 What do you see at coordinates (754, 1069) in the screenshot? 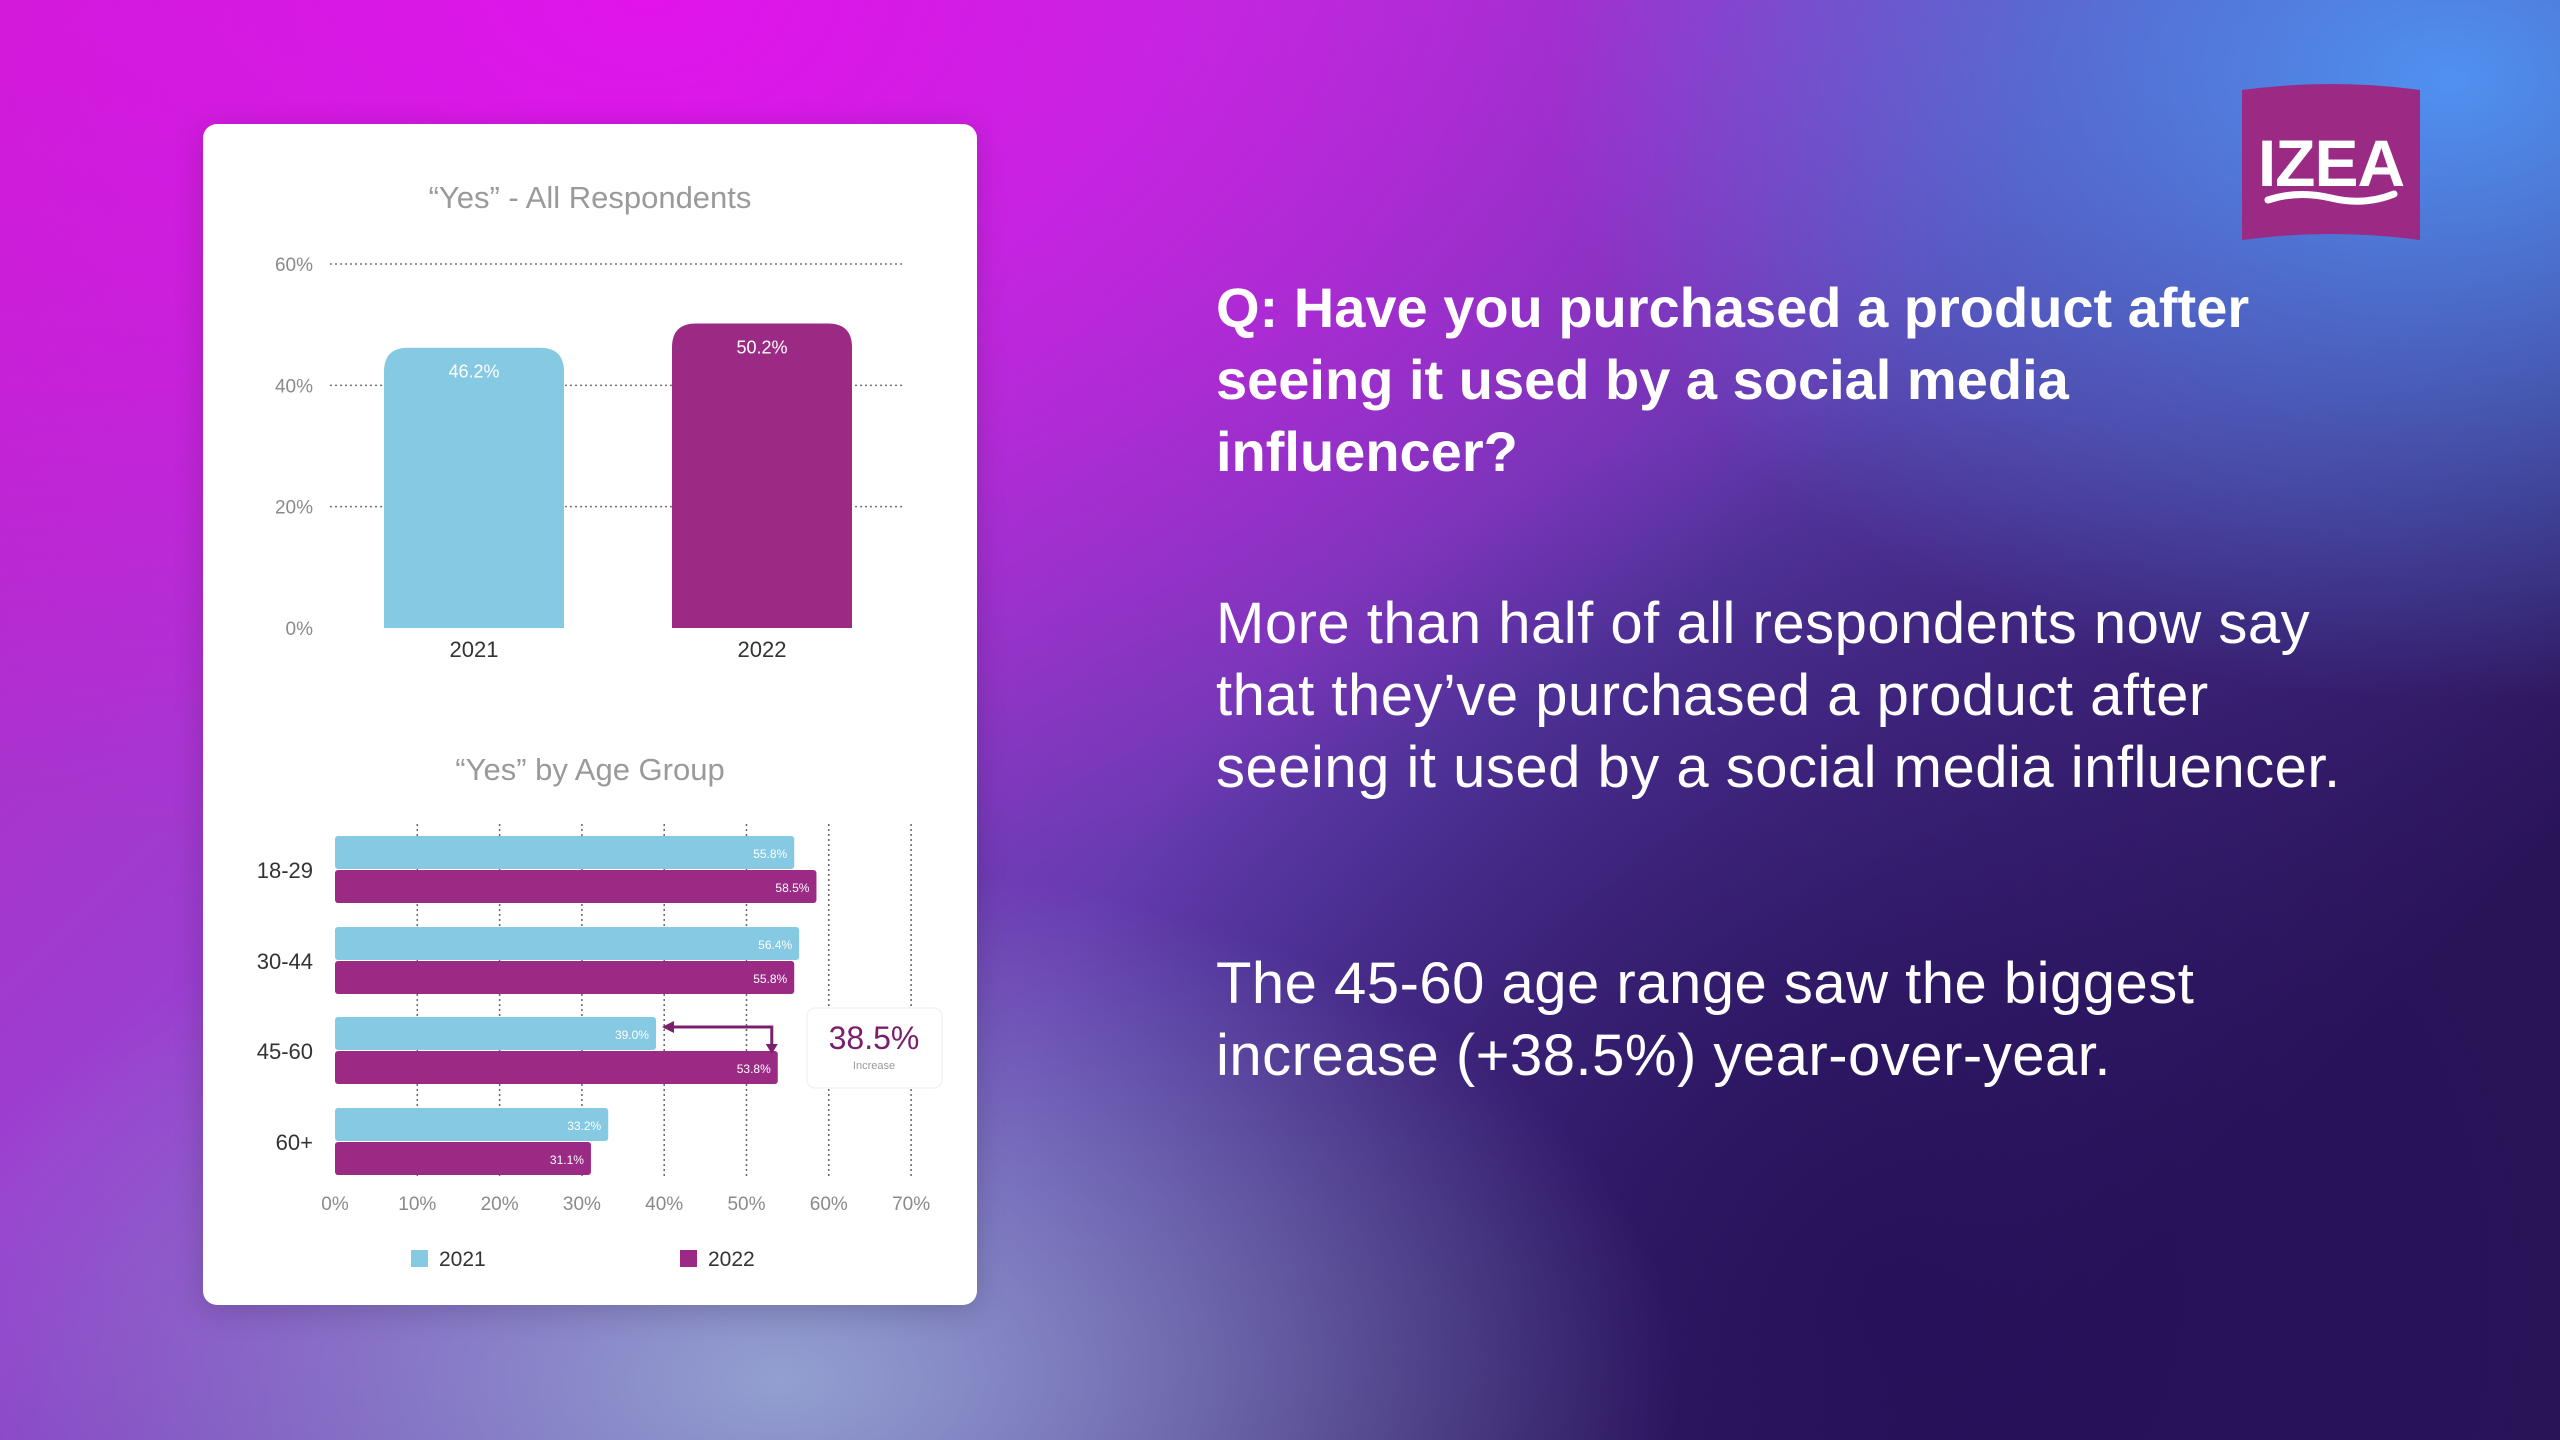
I see `chart2-data-label: 53.8%` at bounding box center [754, 1069].